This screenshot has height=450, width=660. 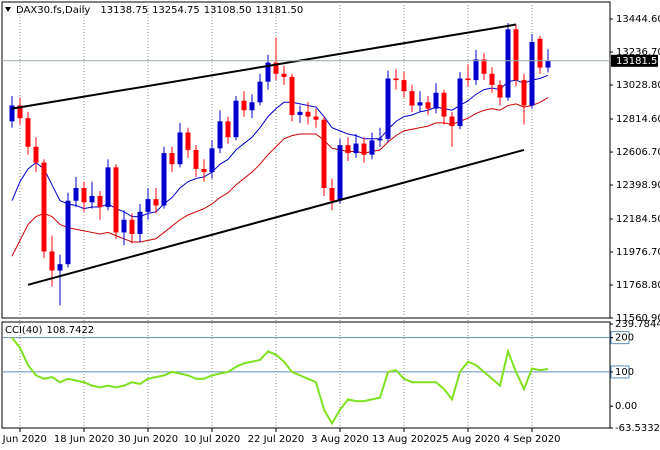 I want to click on y-tick-label: 13236.70, so click(x=638, y=52).